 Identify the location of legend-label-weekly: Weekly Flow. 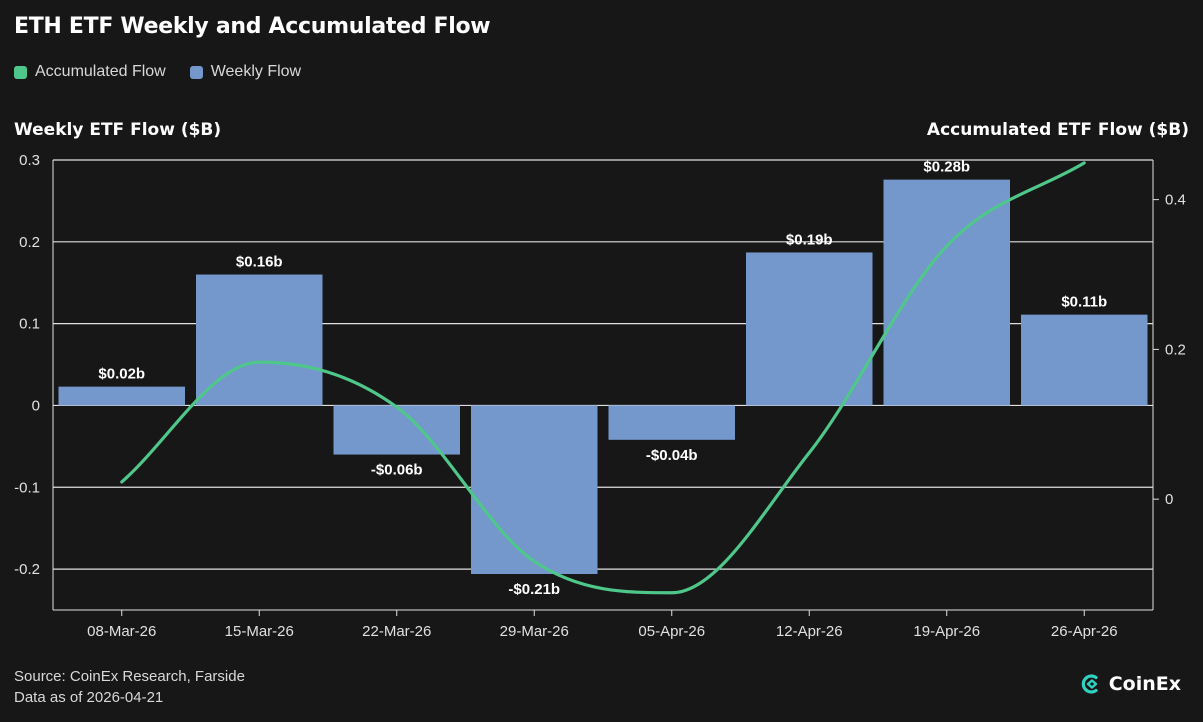
(256, 71).